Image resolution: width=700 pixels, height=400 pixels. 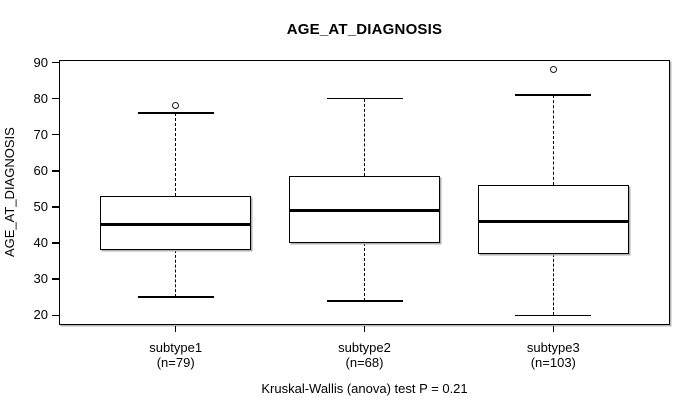 I want to click on x-axis-tick-label: subtype3 (n=103), so click(x=553, y=355).